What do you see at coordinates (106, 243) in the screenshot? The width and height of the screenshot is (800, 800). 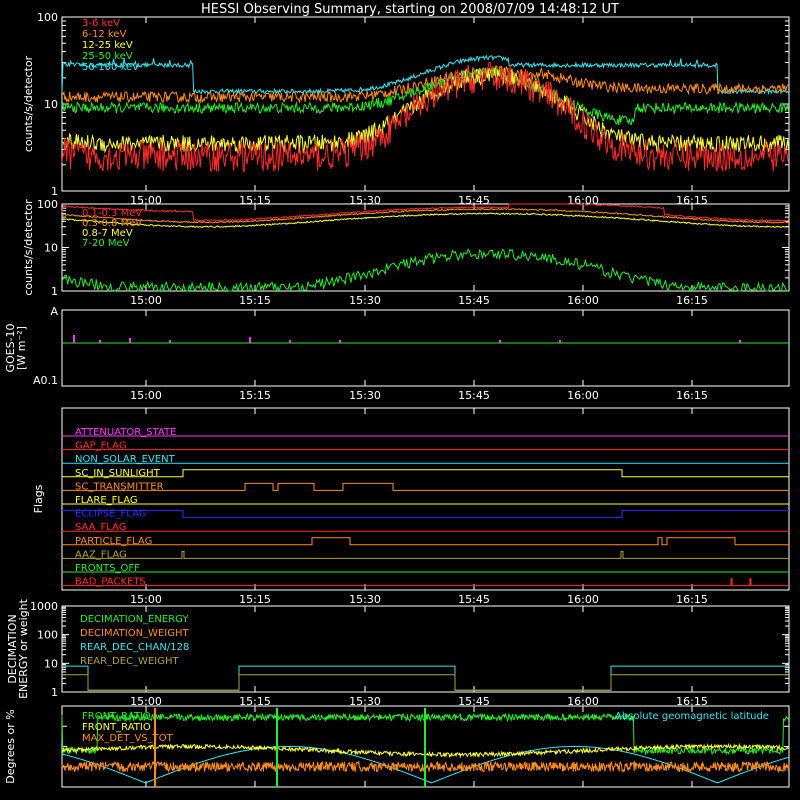 I see `legend-entry: 7-20 MeV` at bounding box center [106, 243].